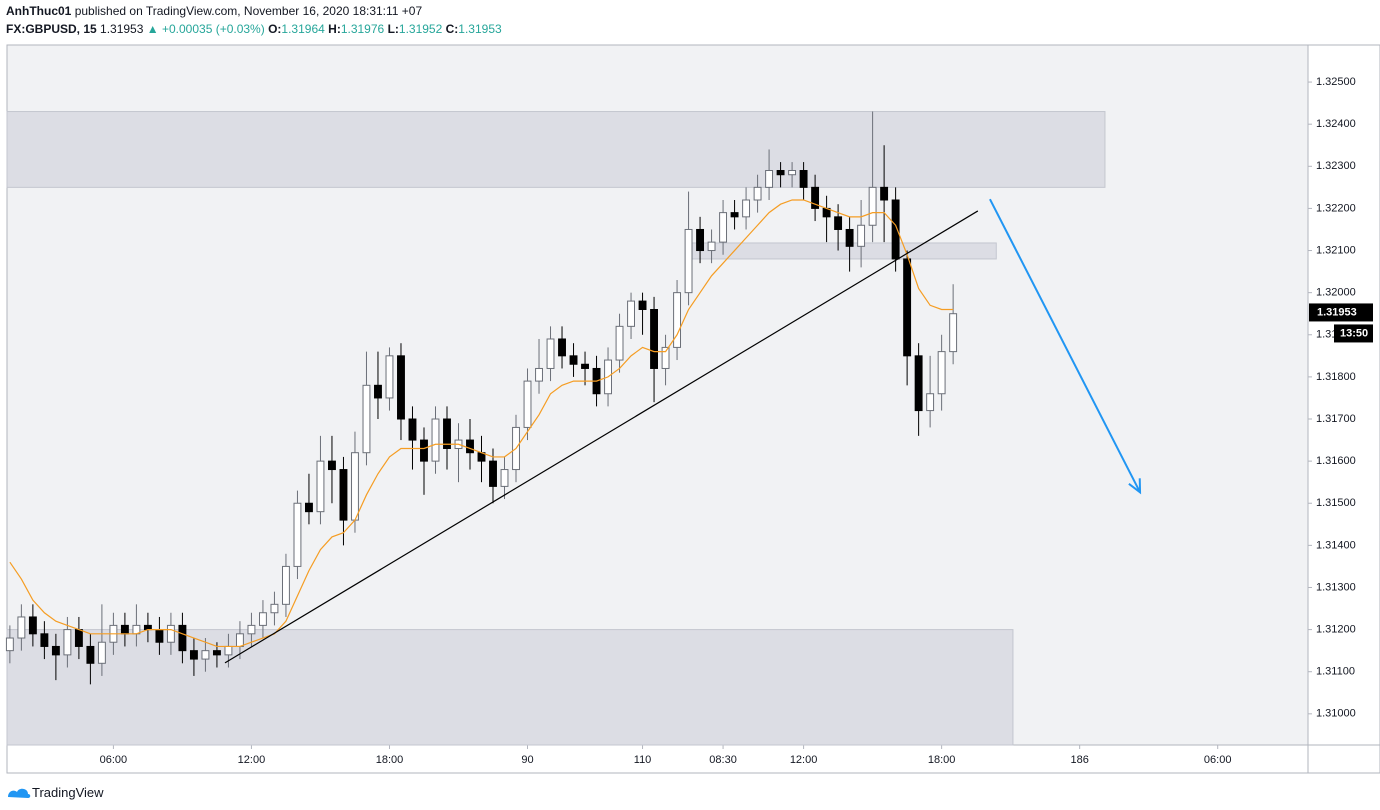 This screenshot has width=1380, height=810. Describe the element at coordinates (480, 29) in the screenshot. I see `c: 1.31953` at that location.